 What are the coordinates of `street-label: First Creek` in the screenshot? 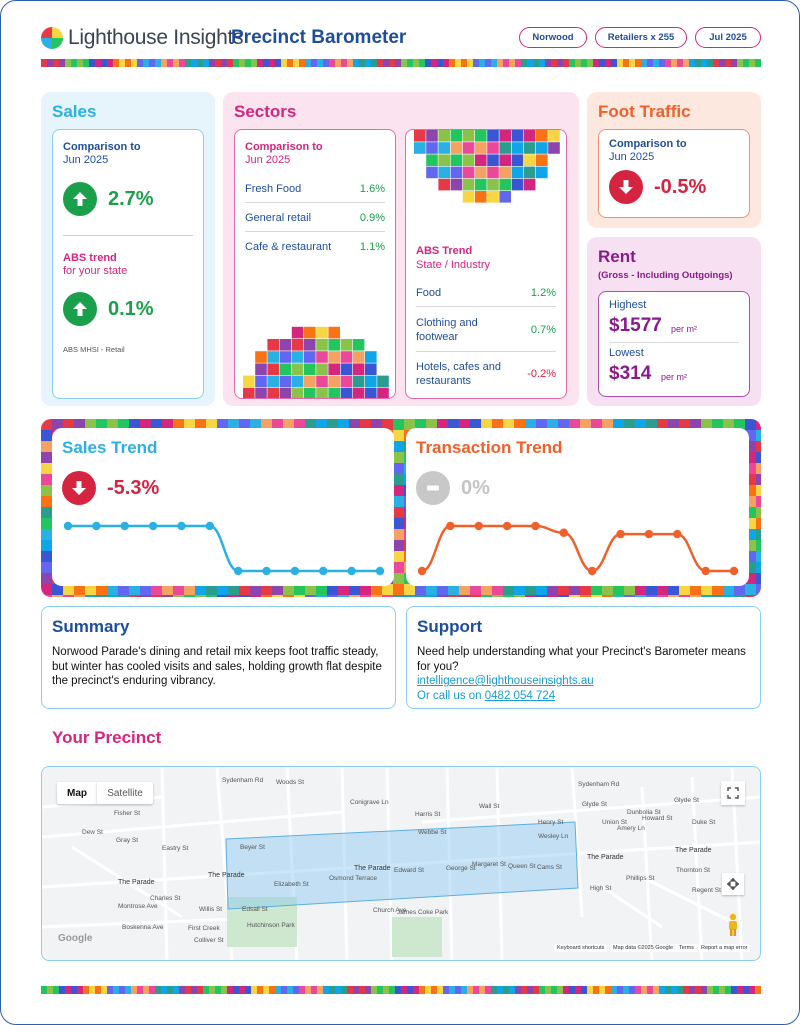 It's located at (204, 928).